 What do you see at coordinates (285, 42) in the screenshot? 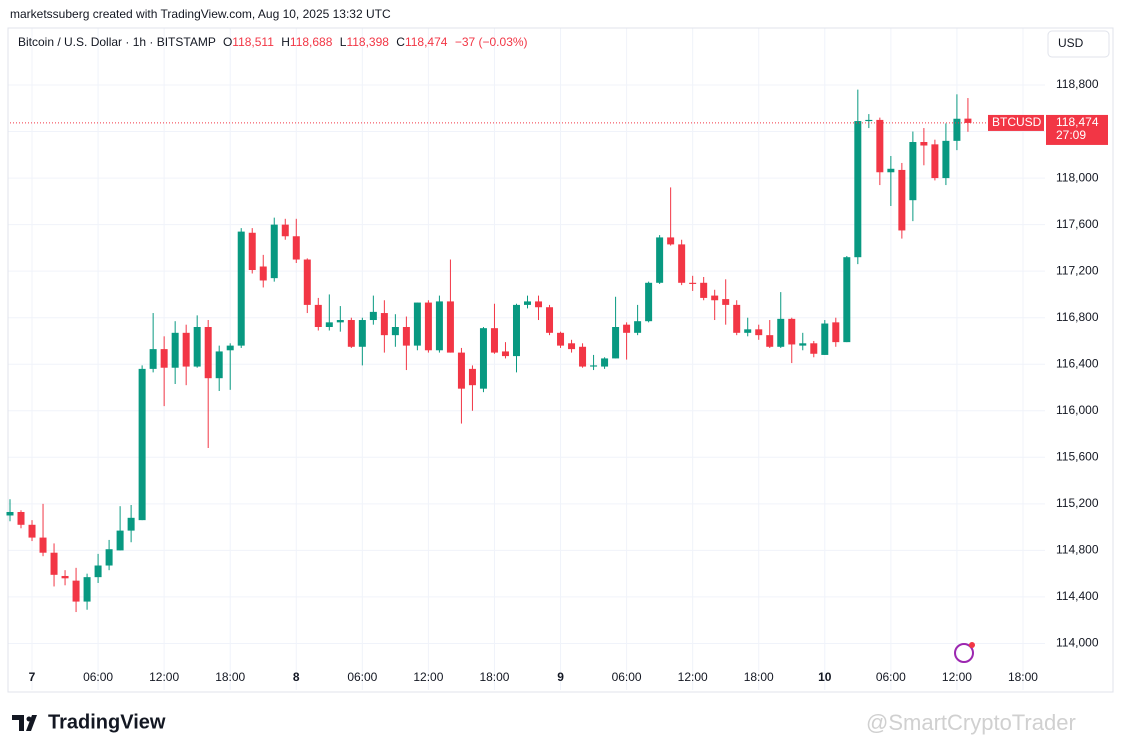
I see `legend-key: H` at bounding box center [285, 42].